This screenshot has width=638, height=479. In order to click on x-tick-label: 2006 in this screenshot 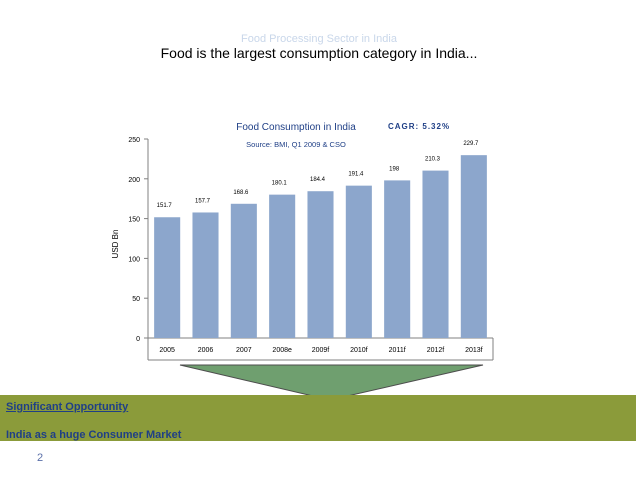, I will do `click(206, 350)`.